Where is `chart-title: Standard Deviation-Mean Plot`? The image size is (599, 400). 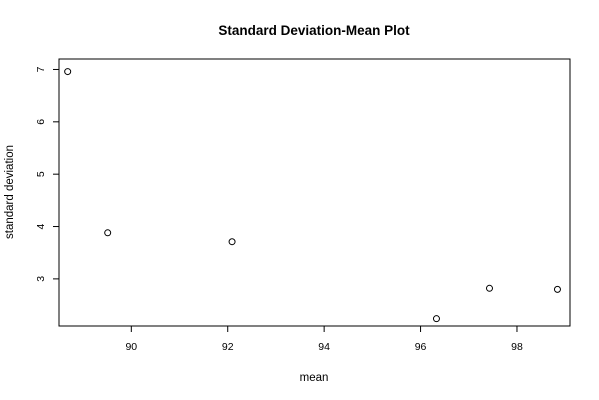 chart-title: Standard Deviation-Mean Plot is located at coordinates (314, 30).